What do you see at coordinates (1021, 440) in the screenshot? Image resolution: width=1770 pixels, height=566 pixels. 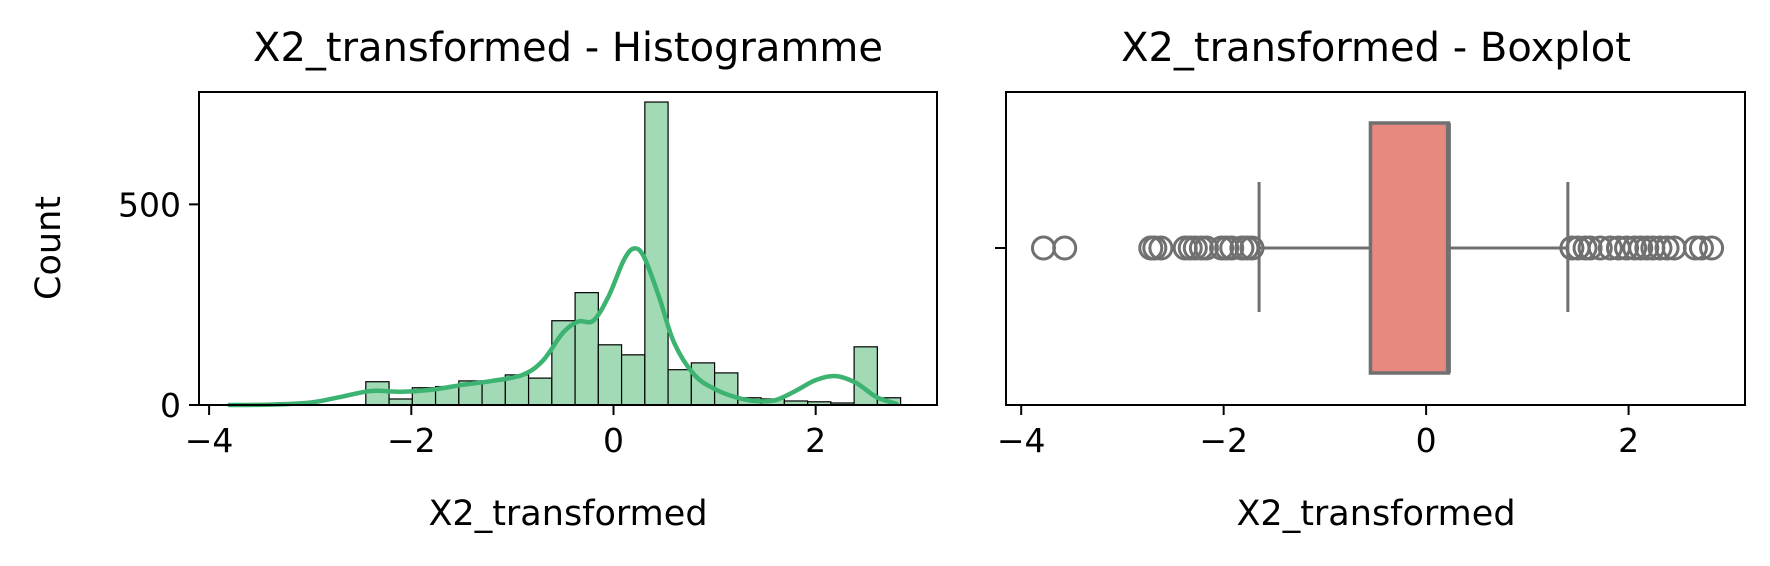 I see `boxplot-x-tick-label: −4` at bounding box center [1021, 440].